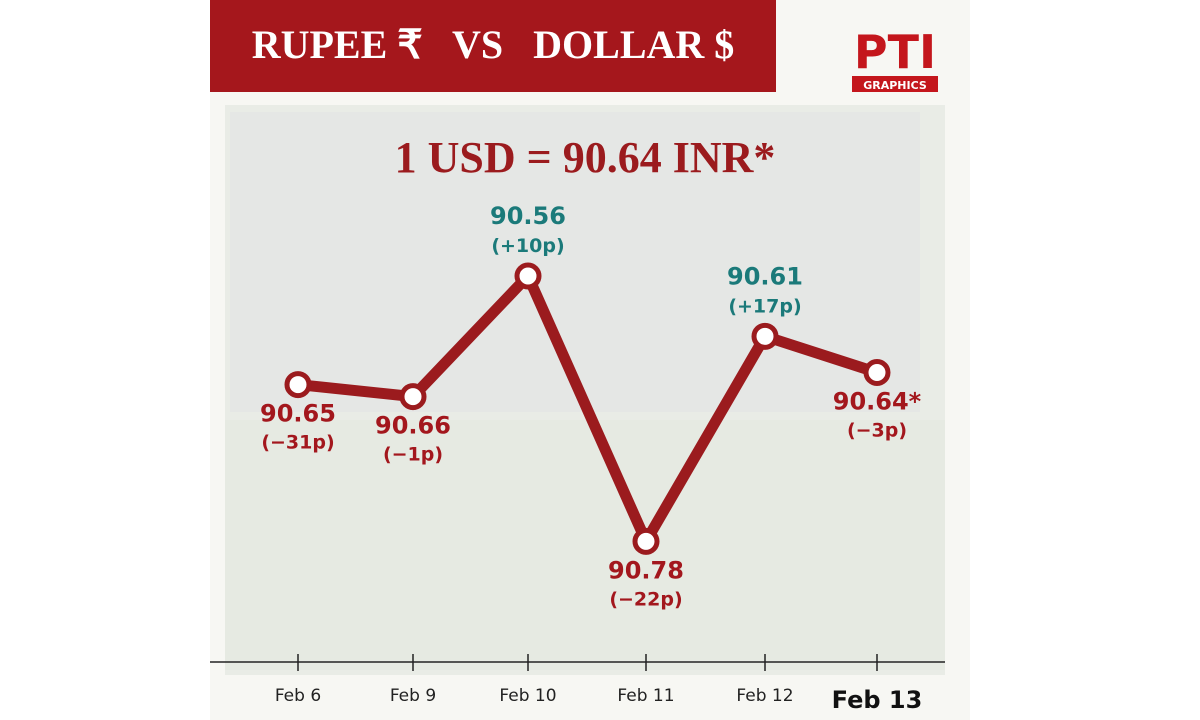 Image resolution: width=1200 pixels, height=720 pixels. I want to click on change-label: (−31p), so click(297, 443).